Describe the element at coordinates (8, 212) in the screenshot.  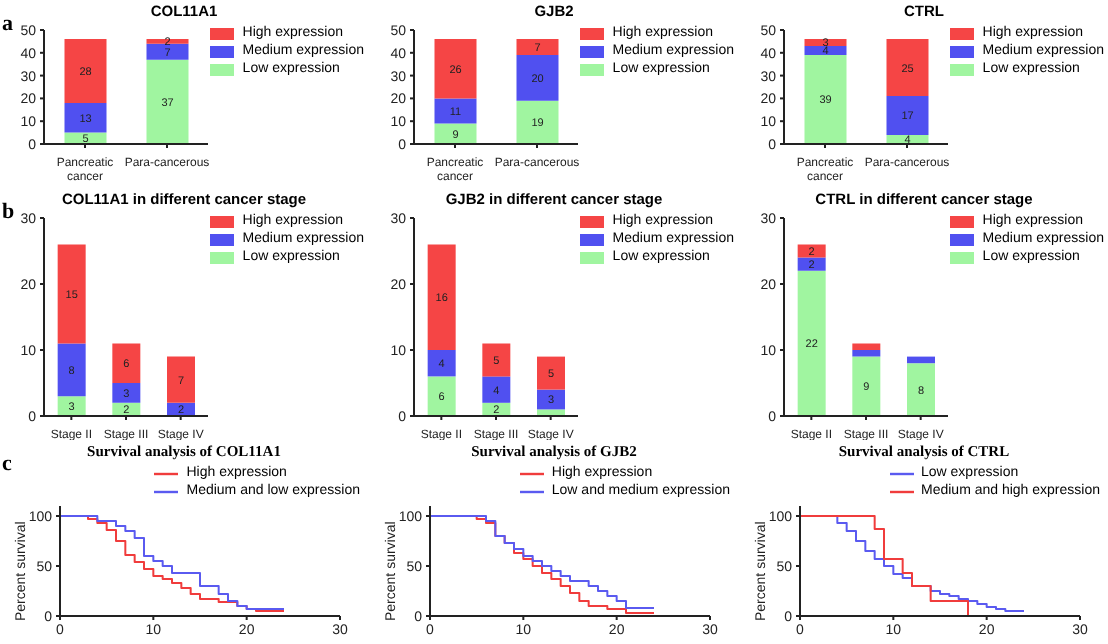
I see `text: b` at that location.